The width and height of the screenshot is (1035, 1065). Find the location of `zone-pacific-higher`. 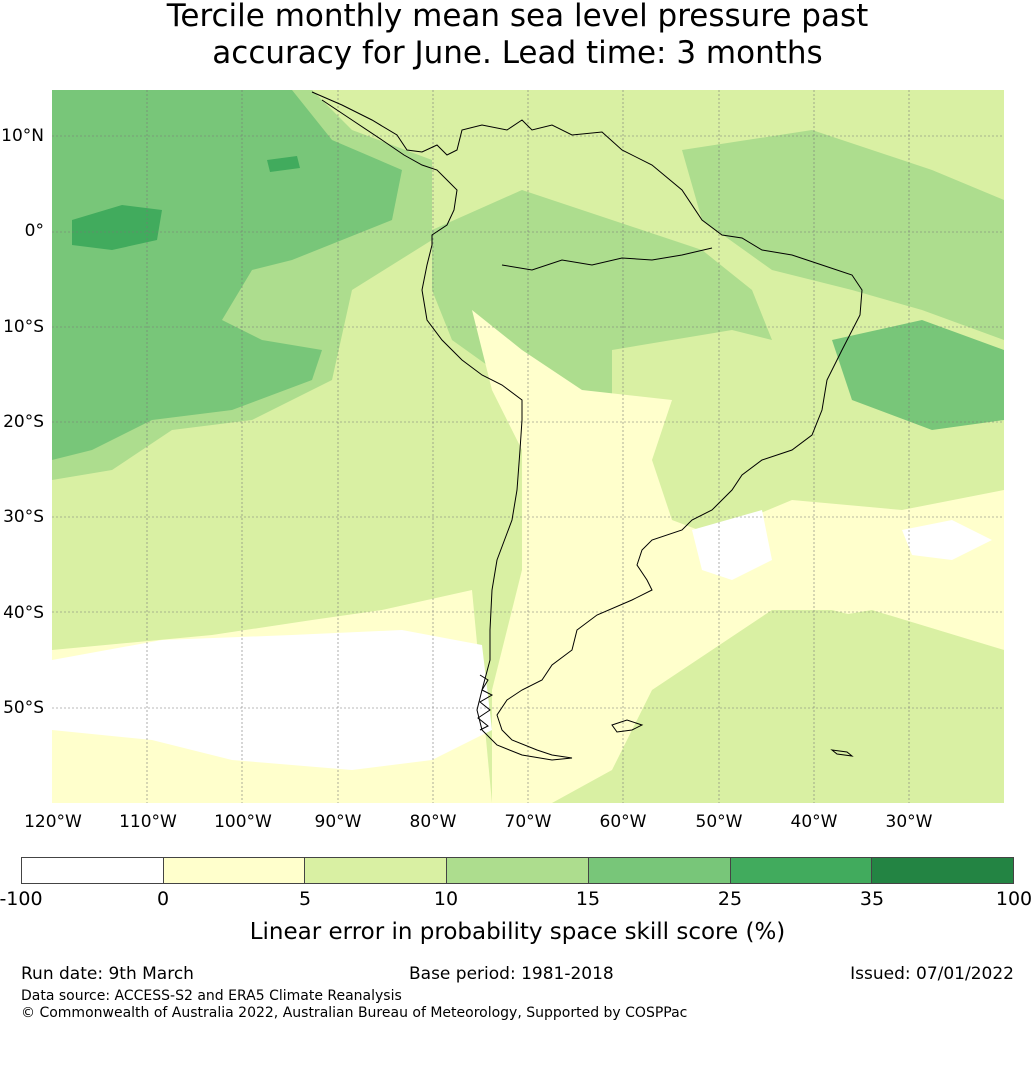

zone-pacific-higher is located at coordinates (227, 275).